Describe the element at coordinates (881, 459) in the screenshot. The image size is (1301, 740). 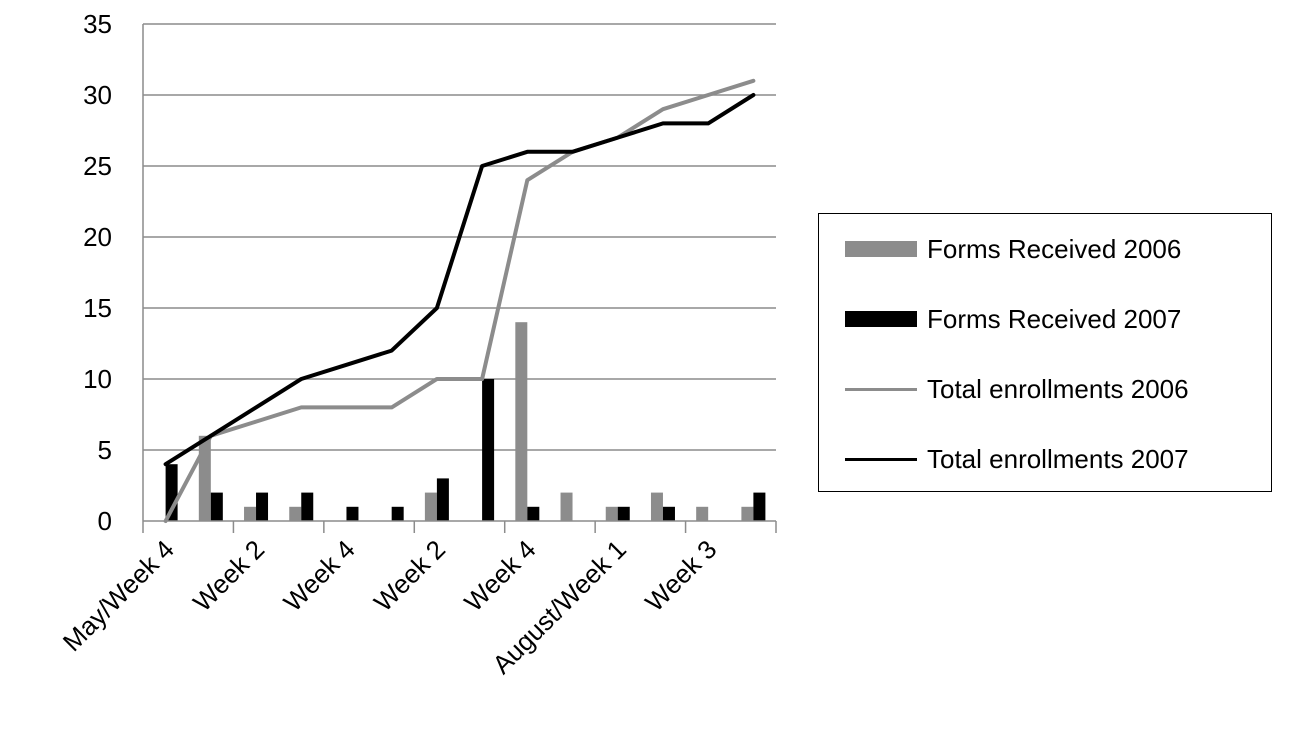
I see `legend-swatch-total-2007` at that location.